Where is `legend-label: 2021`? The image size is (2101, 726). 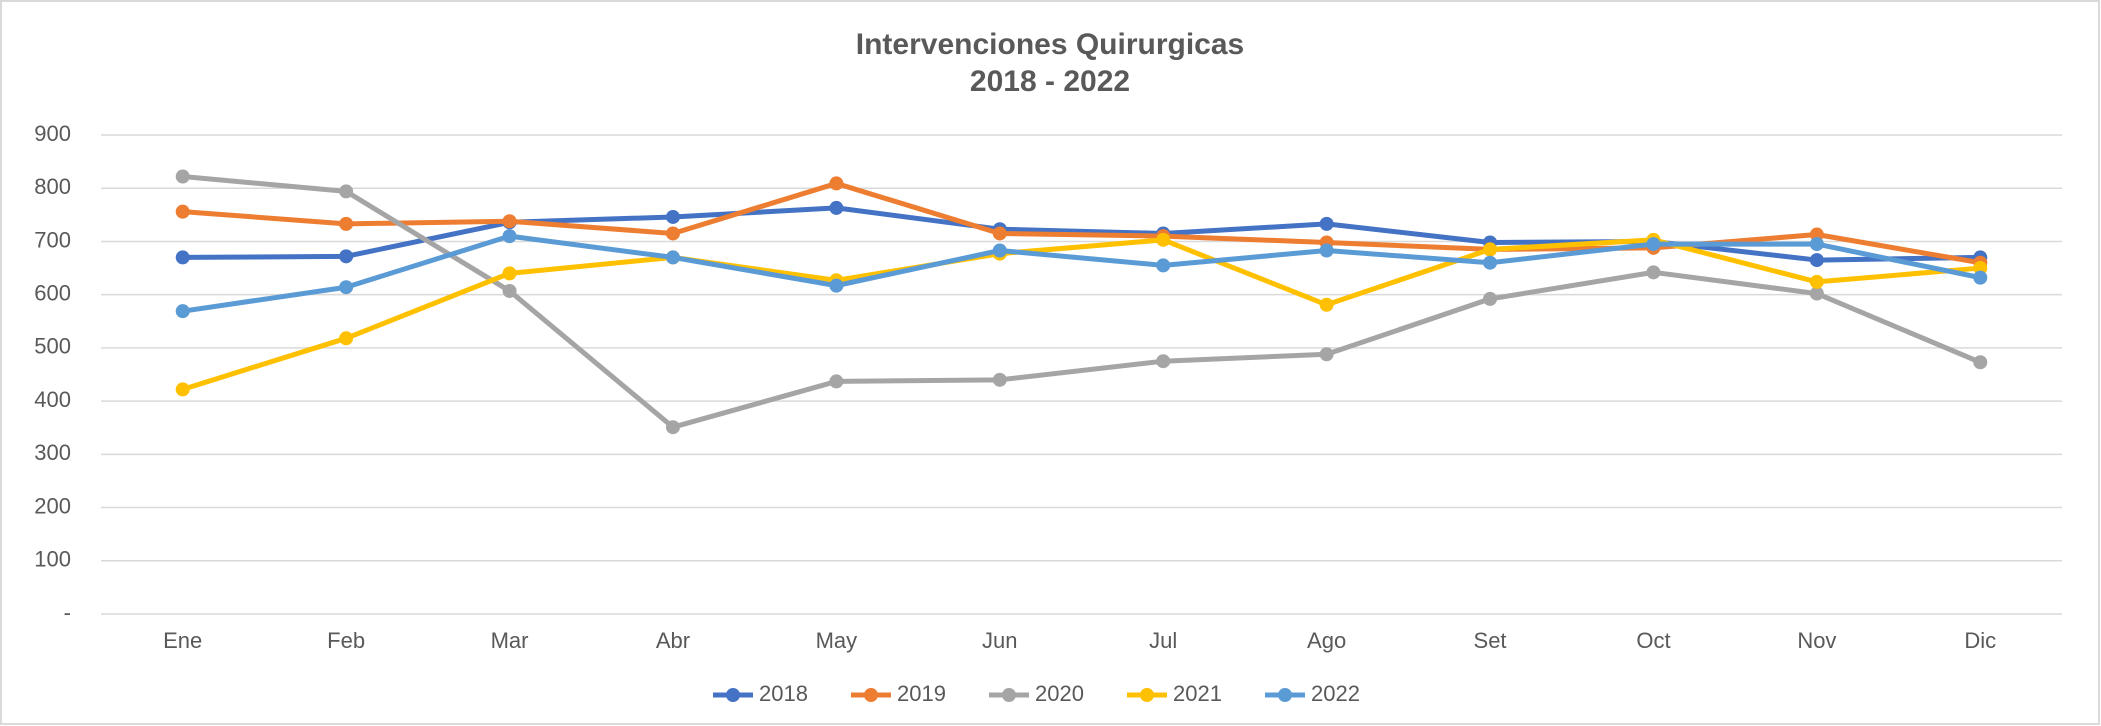 legend-label: 2021 is located at coordinates (1197, 693).